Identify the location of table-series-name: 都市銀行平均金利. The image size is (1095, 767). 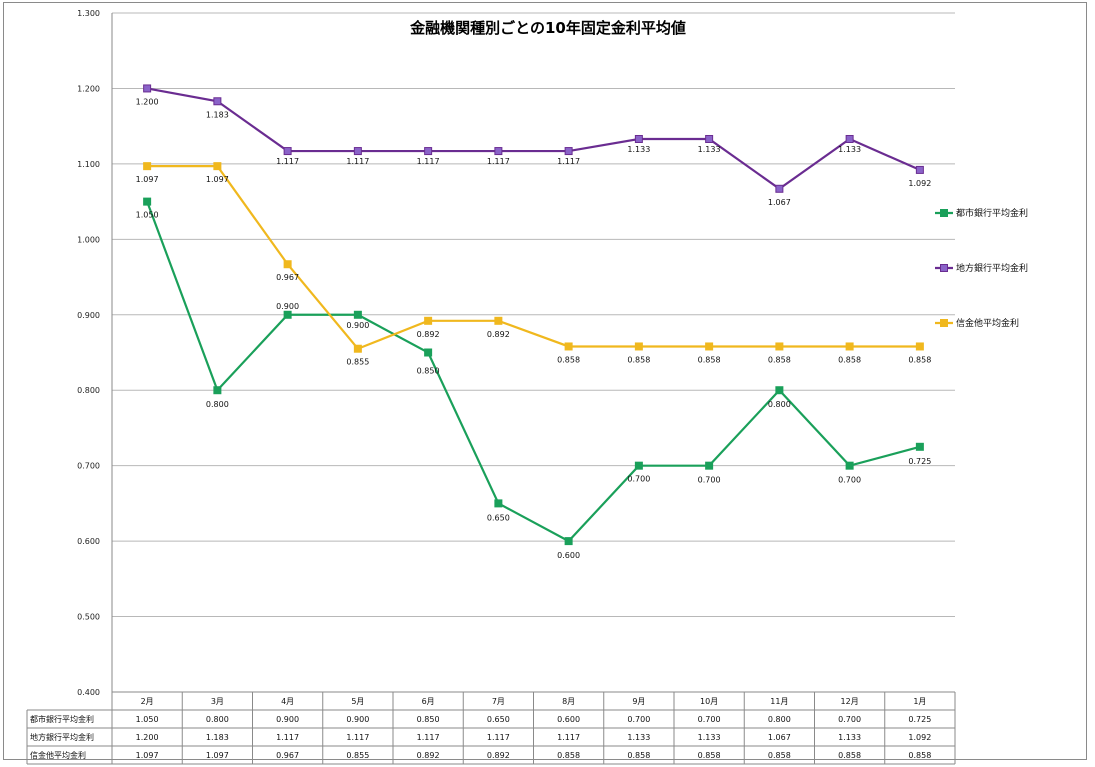
(62, 719).